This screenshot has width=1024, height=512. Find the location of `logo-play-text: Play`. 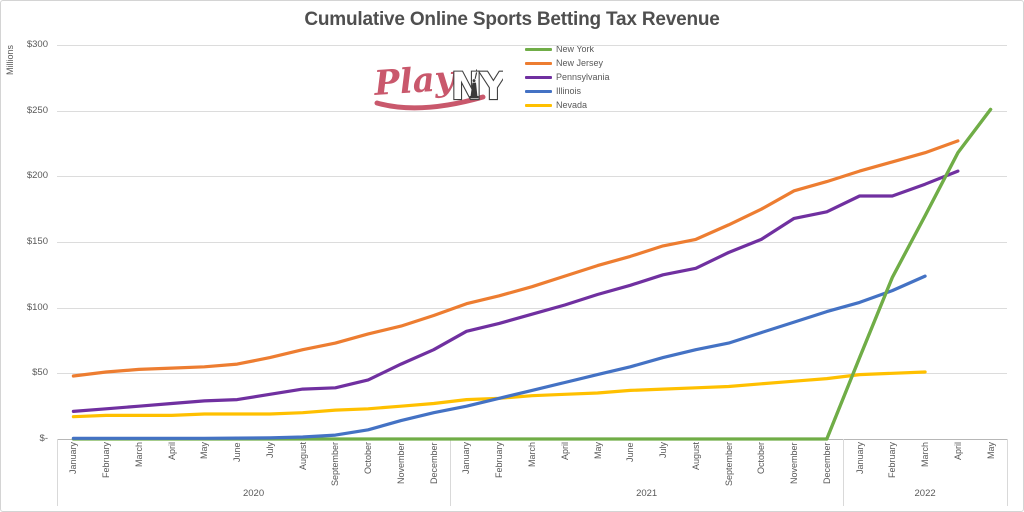

logo-play-text: Play is located at coordinates (415, 81).